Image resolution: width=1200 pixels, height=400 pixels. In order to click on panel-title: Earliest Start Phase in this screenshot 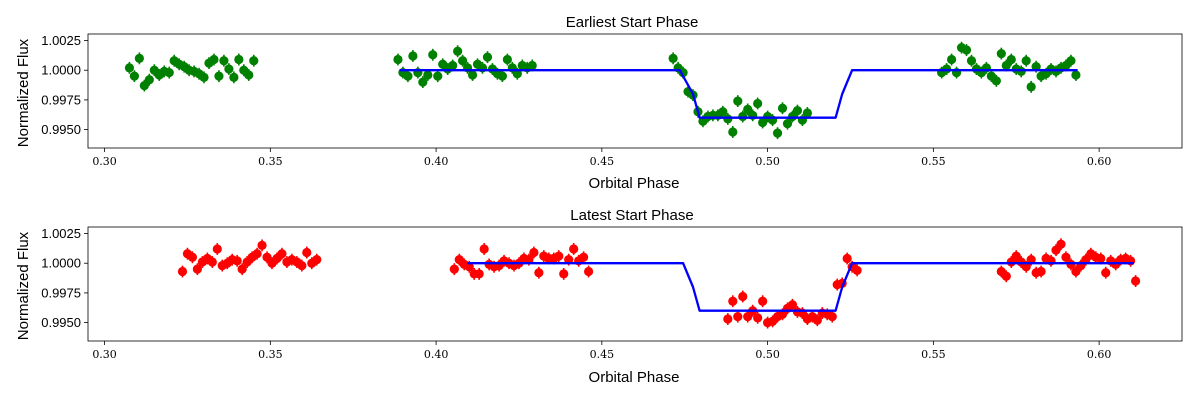, I will do `click(632, 22)`.